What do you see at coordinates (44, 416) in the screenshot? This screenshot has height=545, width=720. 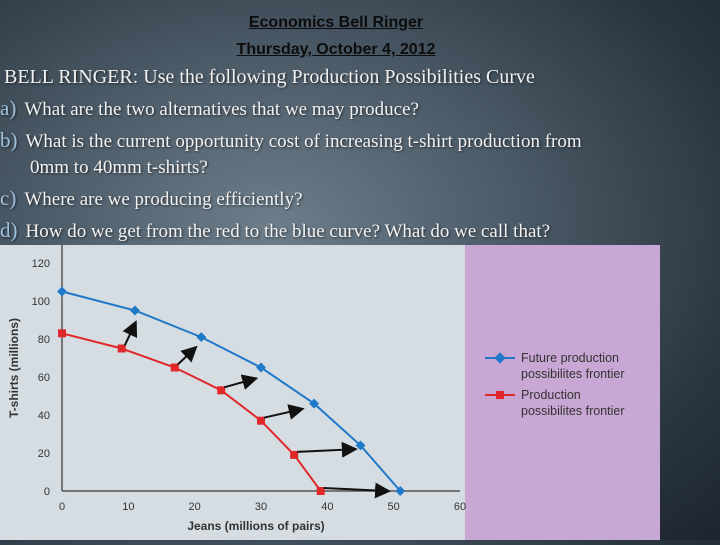 I see `y-tick-label: 40` at bounding box center [44, 416].